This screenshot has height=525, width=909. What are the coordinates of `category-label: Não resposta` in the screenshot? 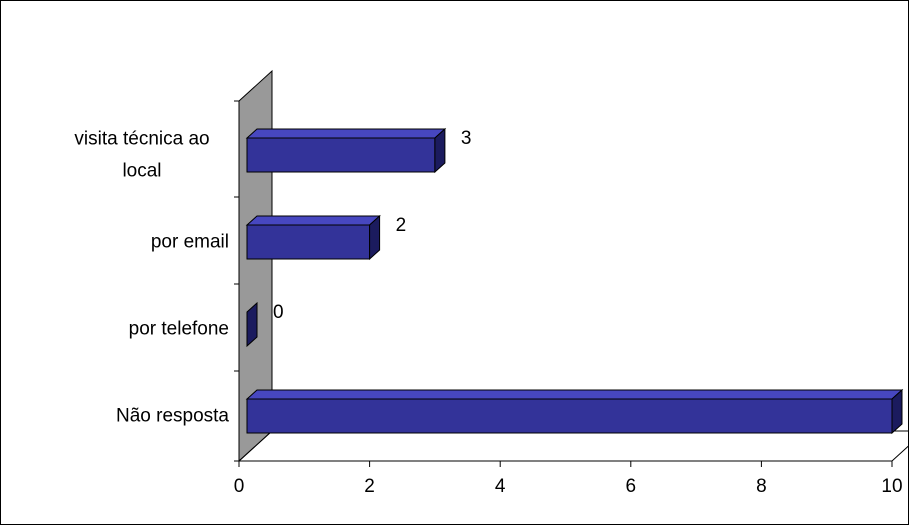 It's located at (172, 416).